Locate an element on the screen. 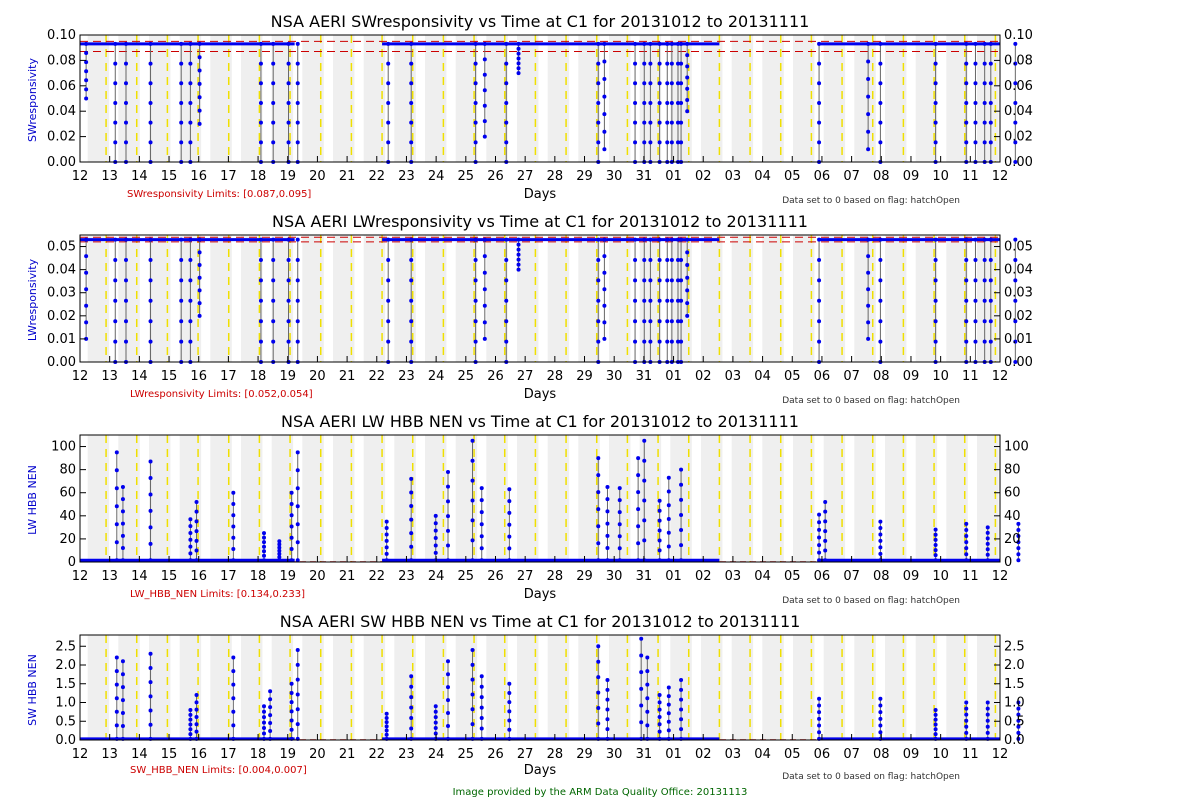 The height and width of the screenshot is (800, 1200). x-tick-label: 21 is located at coordinates (347, 376).